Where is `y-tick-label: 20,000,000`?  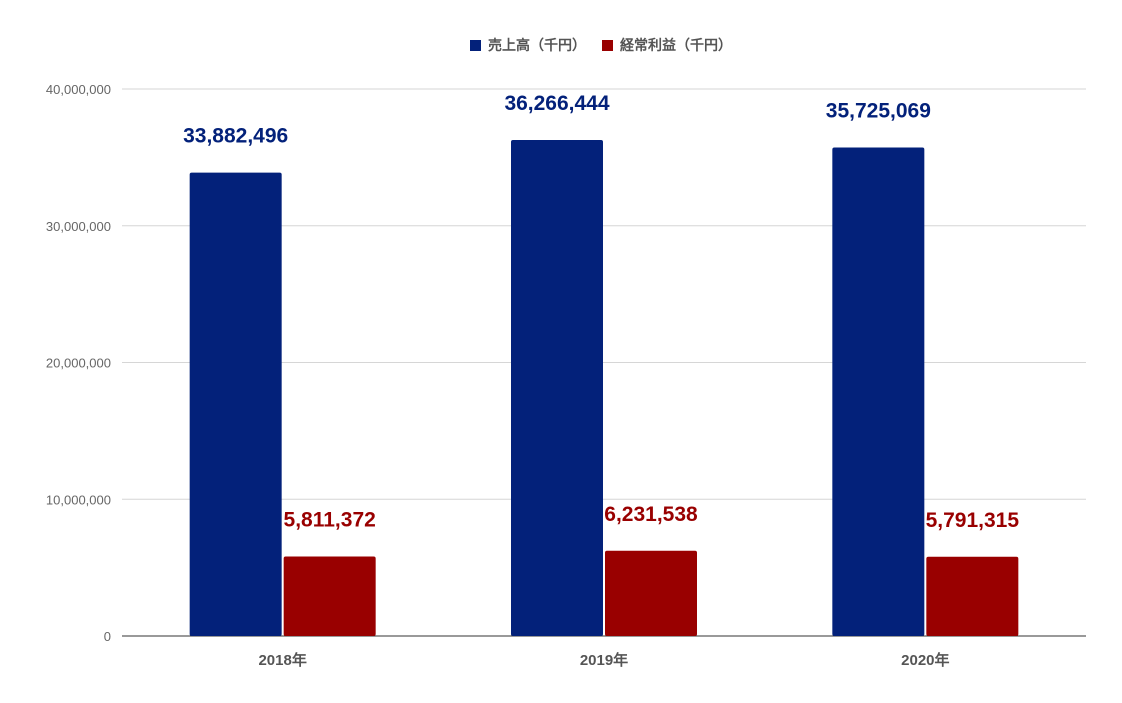
y-tick-label: 20,000,000 is located at coordinates (78, 363).